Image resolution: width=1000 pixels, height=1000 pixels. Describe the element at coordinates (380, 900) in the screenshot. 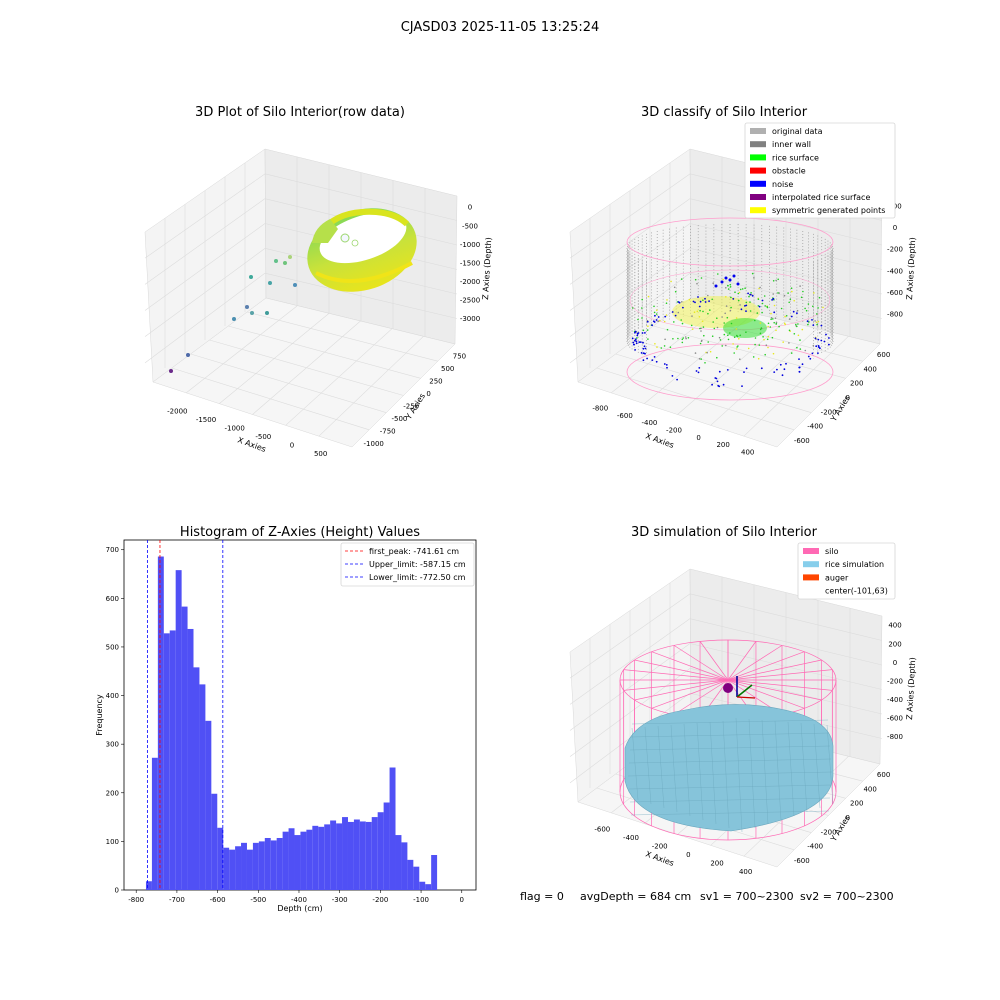

I see `hist-x-tick-label: -200` at that location.